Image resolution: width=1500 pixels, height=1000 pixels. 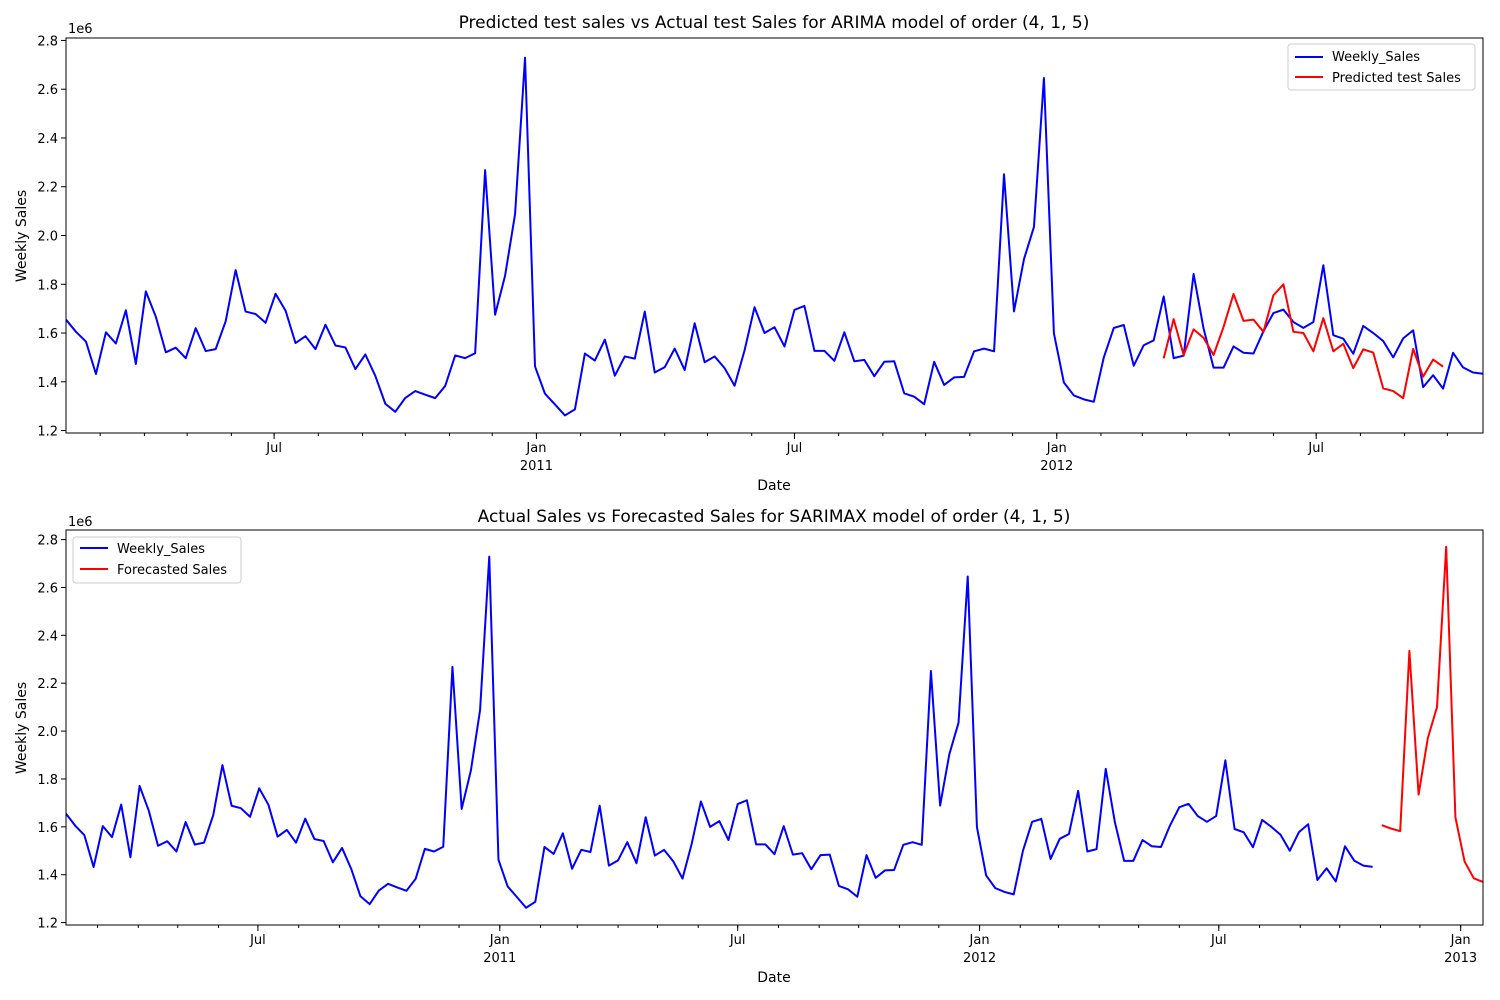 I want to click on chart-2-legend-label-actual: Weekly_Sales, so click(x=161, y=549).